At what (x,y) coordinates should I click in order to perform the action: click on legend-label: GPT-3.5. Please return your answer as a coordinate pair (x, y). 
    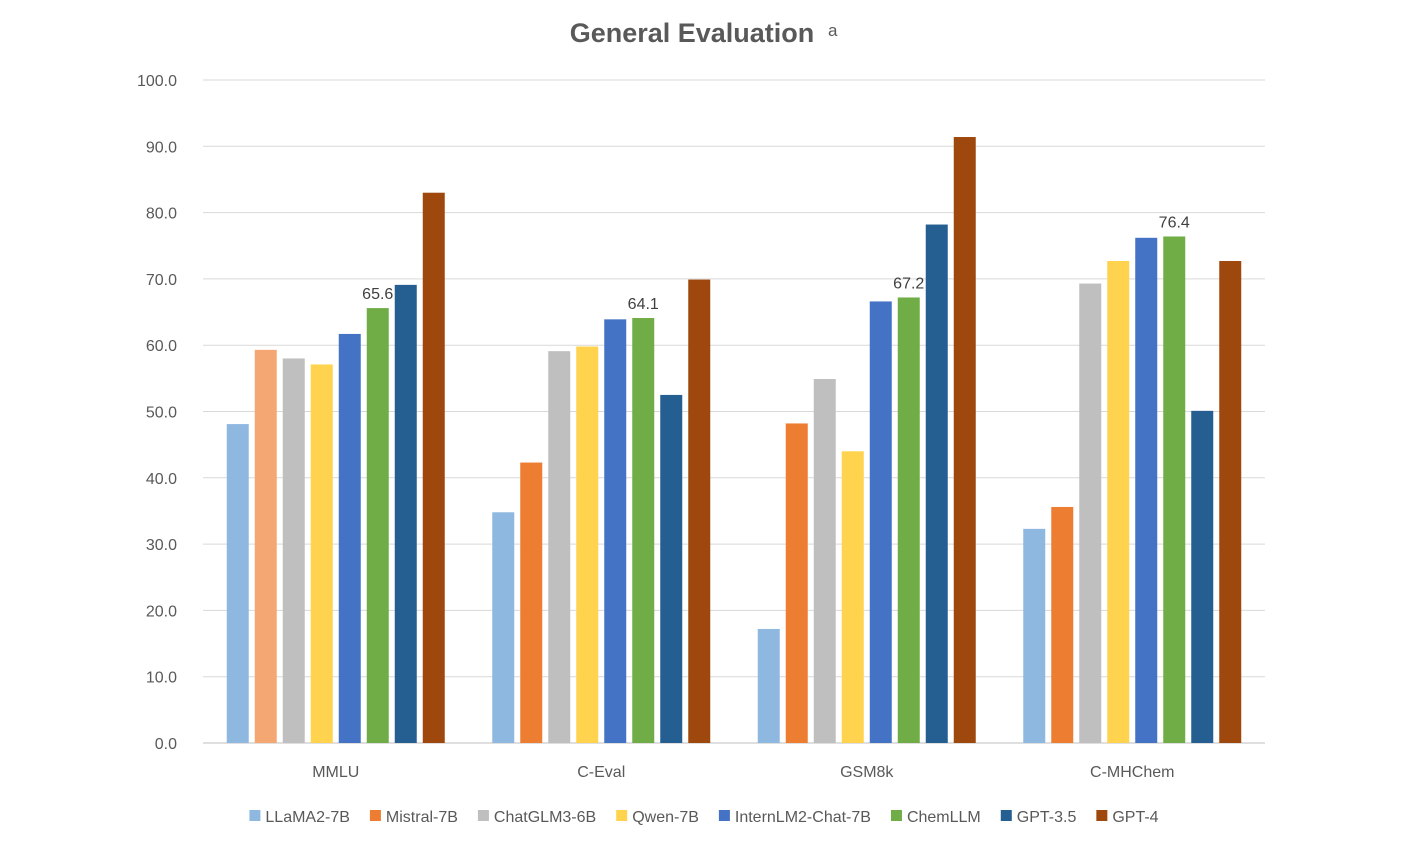
    Looking at the image, I should click on (1047, 817).